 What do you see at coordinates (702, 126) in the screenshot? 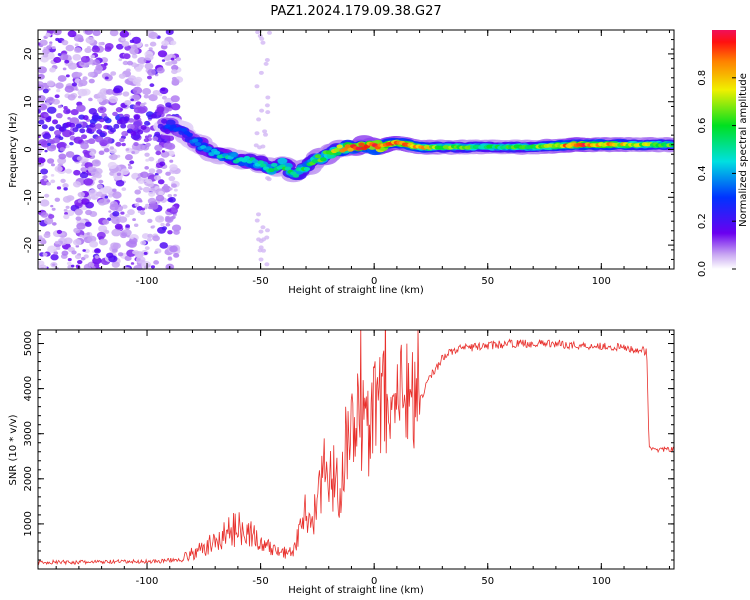
I see `colorbar-tick-label: 0.6` at bounding box center [702, 126].